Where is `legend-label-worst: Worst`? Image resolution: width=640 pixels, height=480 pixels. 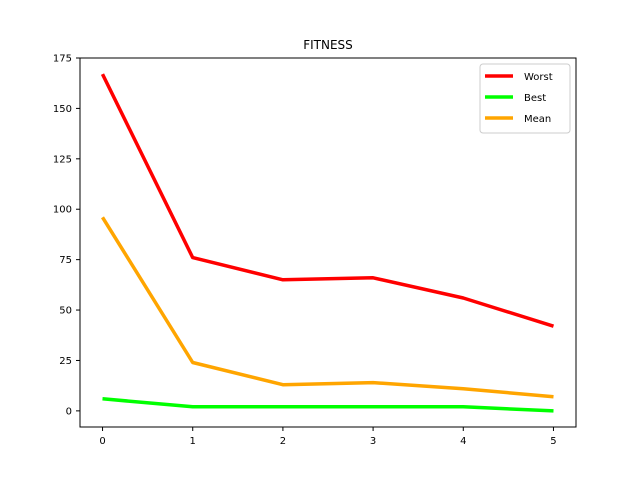
legend-label-worst: Worst is located at coordinates (538, 77).